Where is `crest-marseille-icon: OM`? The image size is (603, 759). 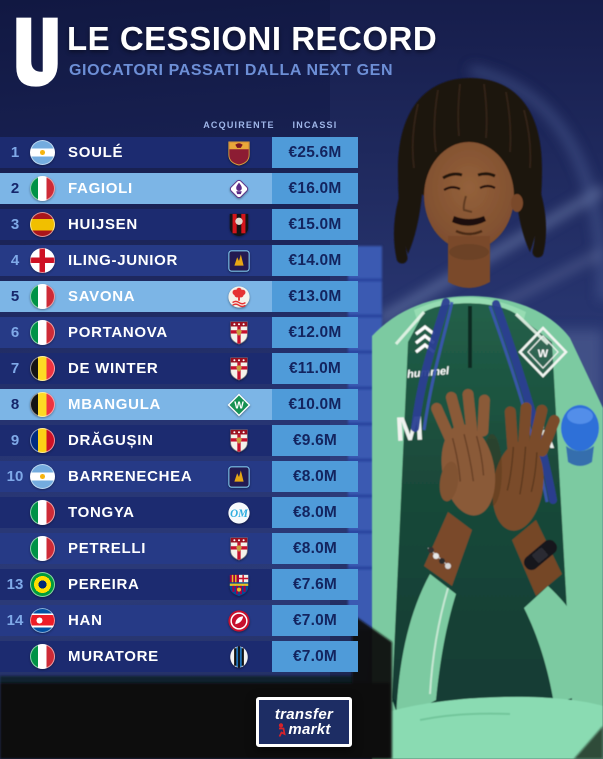 crest-marseille-icon: OM is located at coordinates (239, 513).